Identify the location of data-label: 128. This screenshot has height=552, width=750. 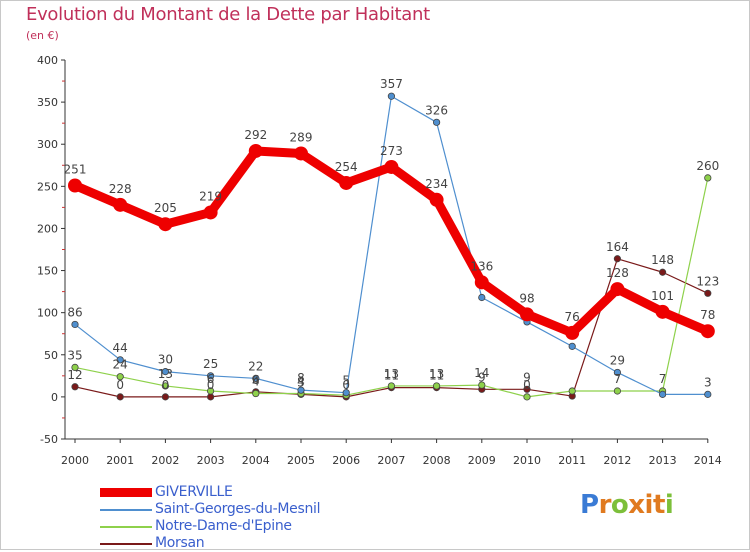
(617, 273).